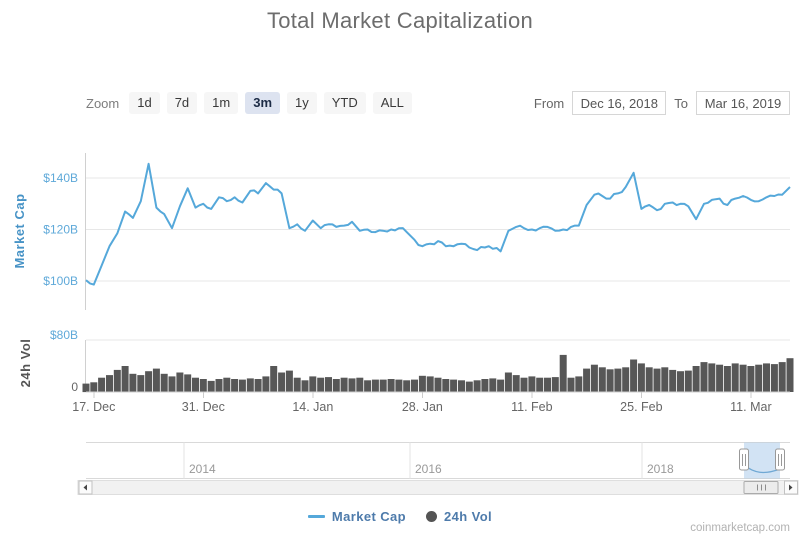 Image resolution: width=800 pixels, height=550 pixels. What do you see at coordinates (743, 103) in the screenshot?
I see `to-date-input` at bounding box center [743, 103].